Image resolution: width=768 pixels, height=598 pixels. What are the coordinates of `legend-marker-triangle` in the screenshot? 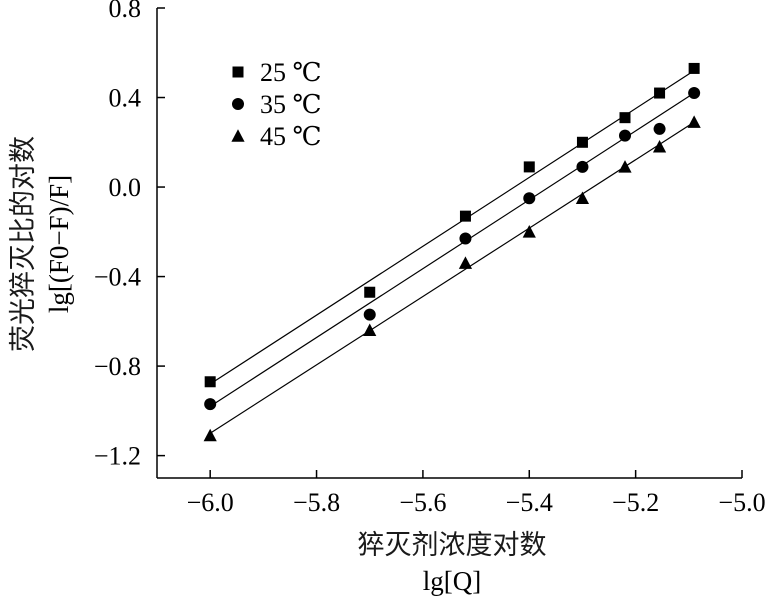 It's located at (238, 135).